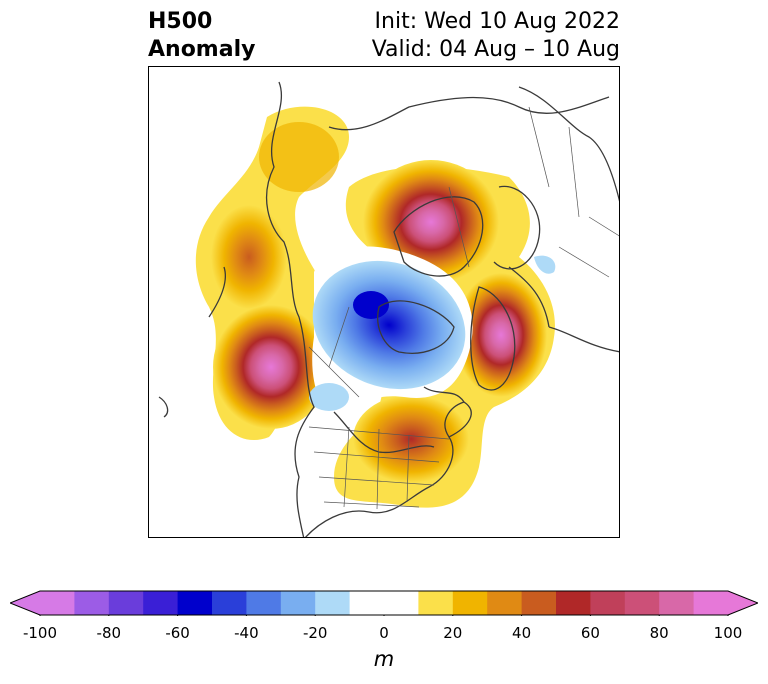 The width and height of the screenshot is (768, 684). I want to click on anomaly-ridge-yukon, so click(299, 157).